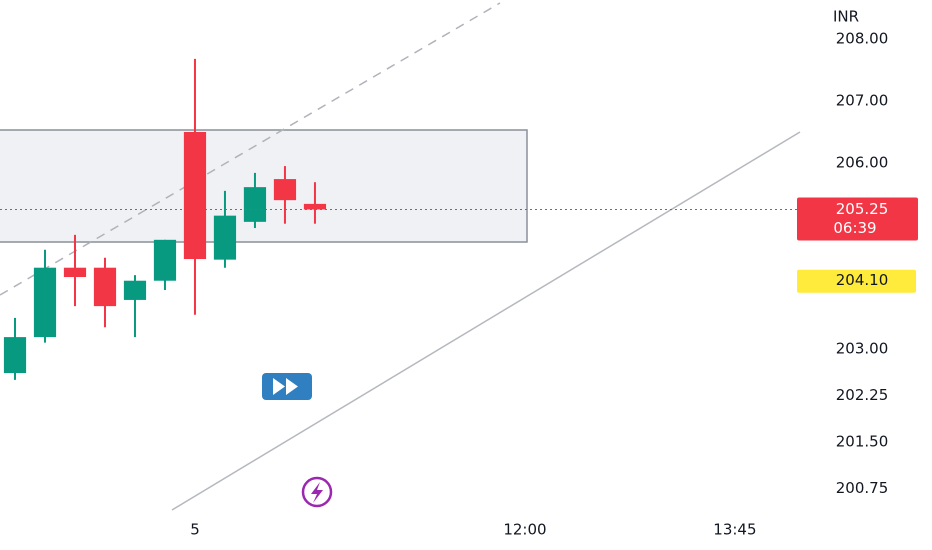  Describe the element at coordinates (862, 395) in the screenshot. I see `y-tick-label: 202.25` at that location.